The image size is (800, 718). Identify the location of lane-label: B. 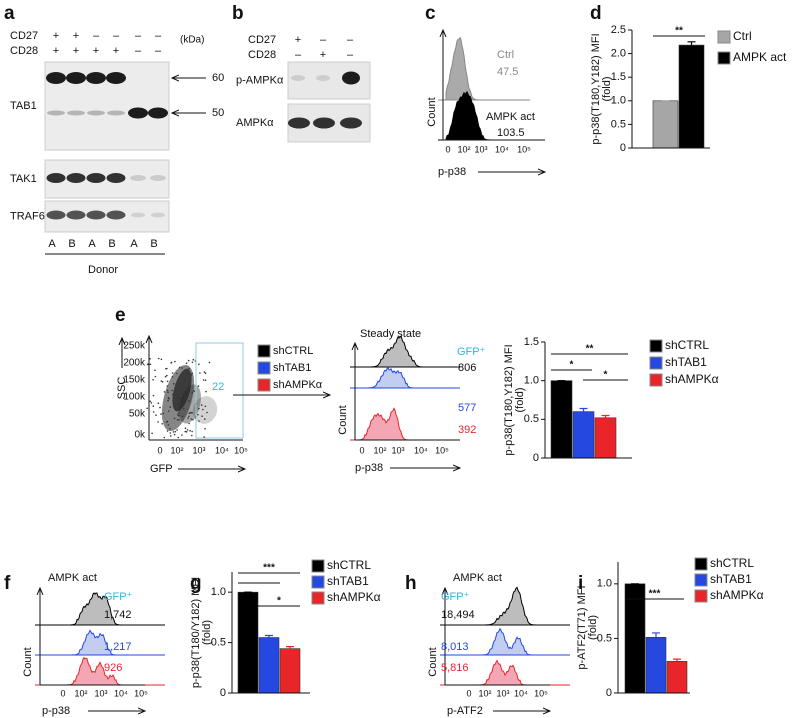
(71, 244).